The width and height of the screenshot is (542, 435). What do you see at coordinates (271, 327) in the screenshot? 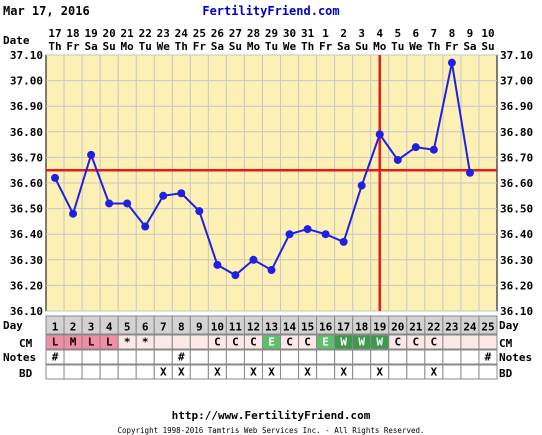
I see `day-number: 13` at bounding box center [271, 327].